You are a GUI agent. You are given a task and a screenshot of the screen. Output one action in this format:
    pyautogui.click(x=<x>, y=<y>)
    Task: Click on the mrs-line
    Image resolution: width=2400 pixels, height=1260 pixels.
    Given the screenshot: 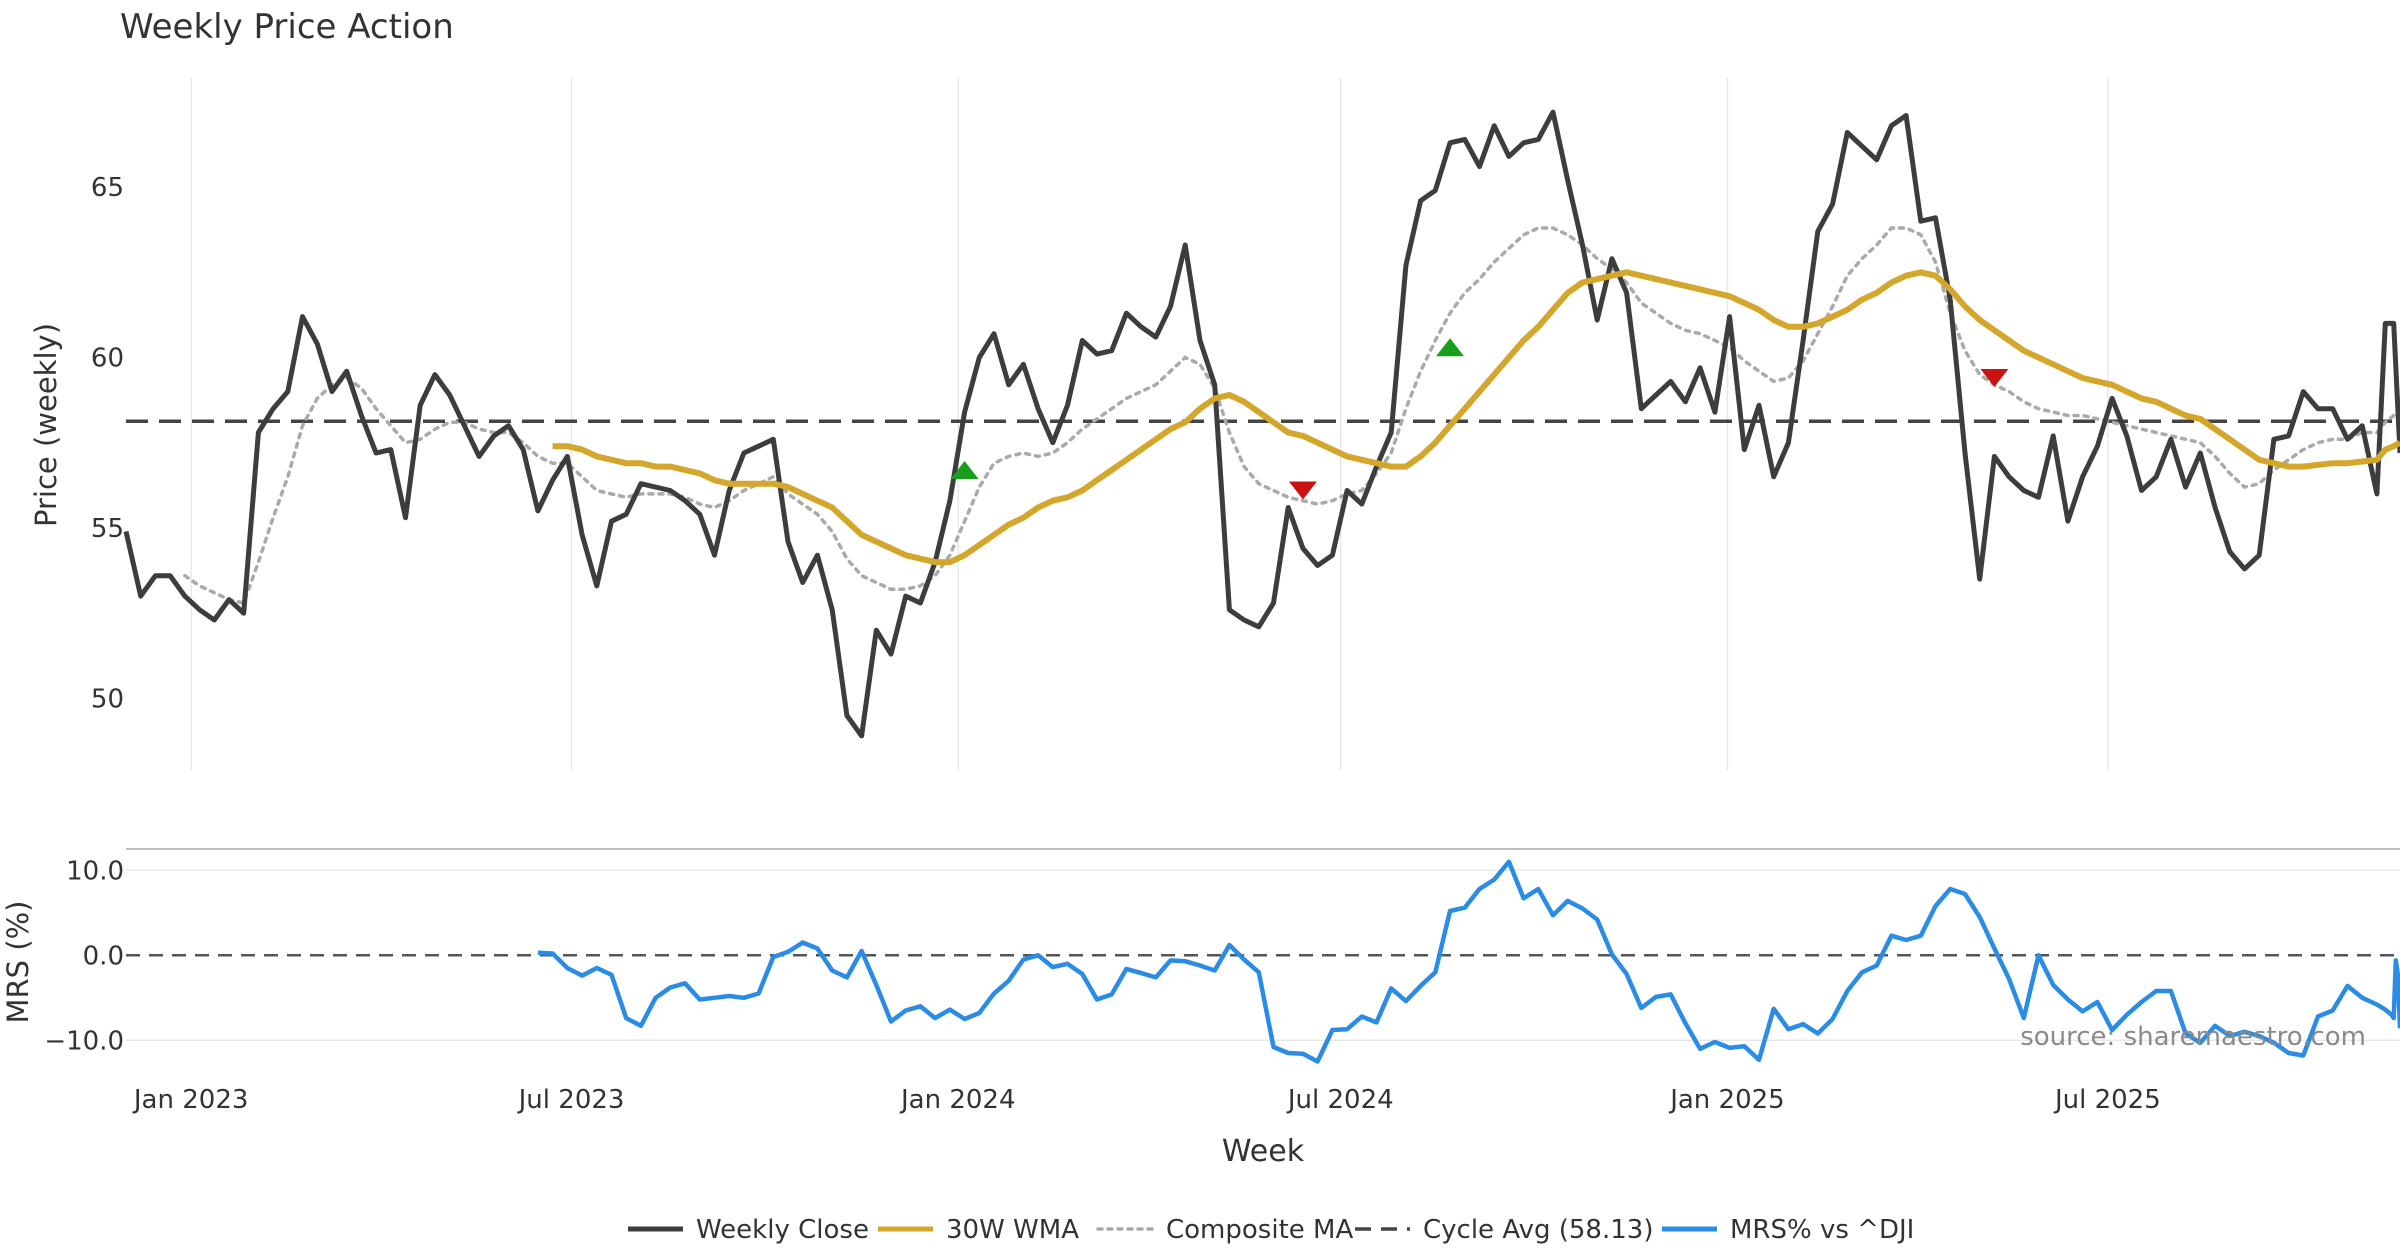 What is the action you would take?
    pyautogui.click(x=1468, y=961)
    